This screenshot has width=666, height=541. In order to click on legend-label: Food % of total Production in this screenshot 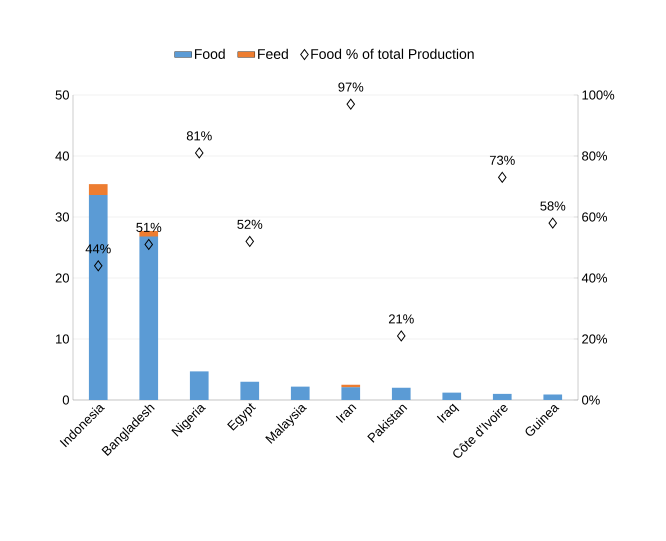, I will do `click(392, 53)`.